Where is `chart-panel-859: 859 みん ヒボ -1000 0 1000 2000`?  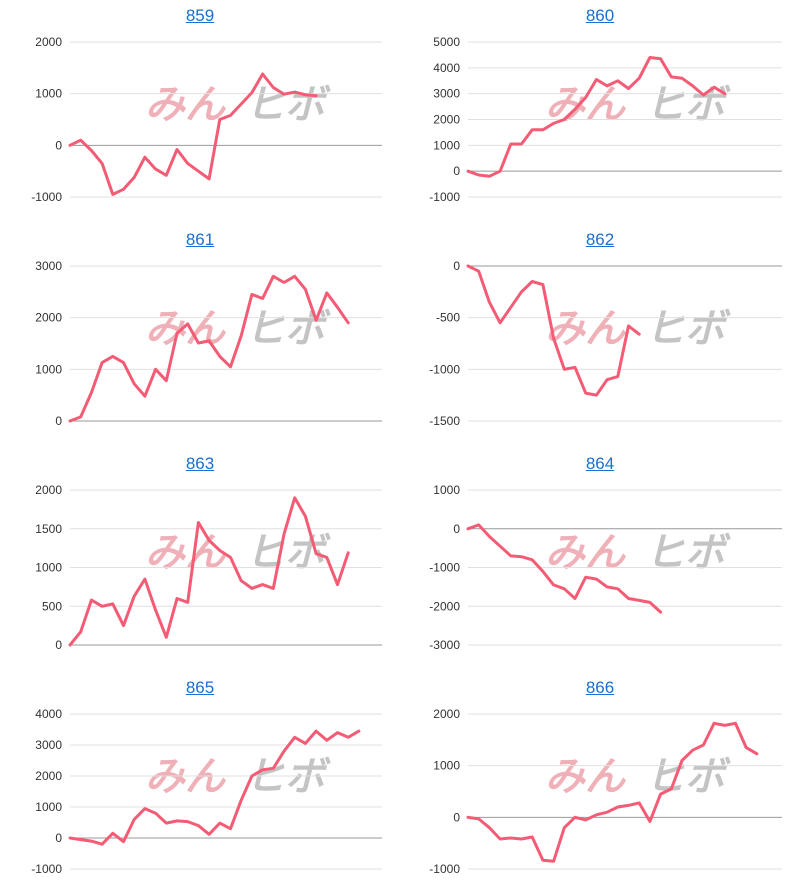 chart-panel-859: 859 みん ヒボ -1000 0 1000 2000 is located at coordinates (200, 112).